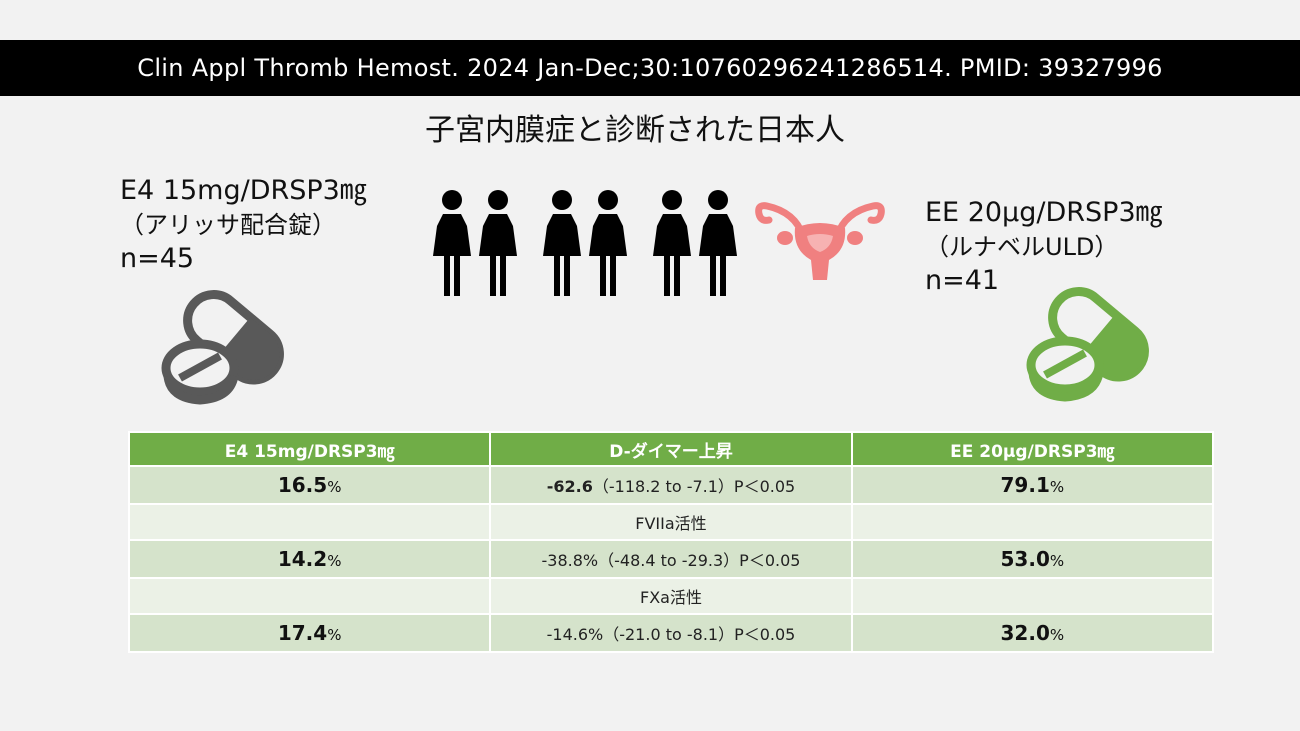  What do you see at coordinates (309, 485) in the screenshot?
I see `left-value: 16.5%` at bounding box center [309, 485].